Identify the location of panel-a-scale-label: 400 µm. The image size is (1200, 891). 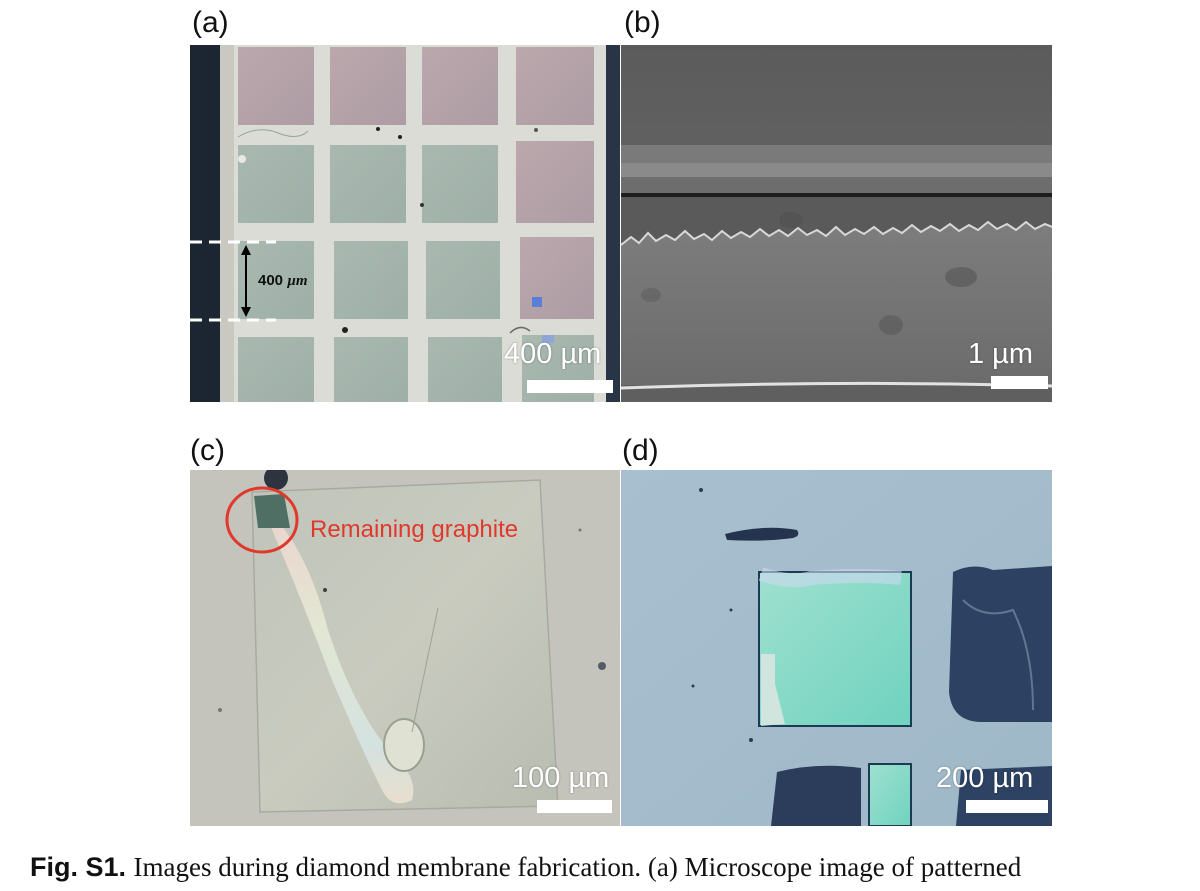
(553, 354).